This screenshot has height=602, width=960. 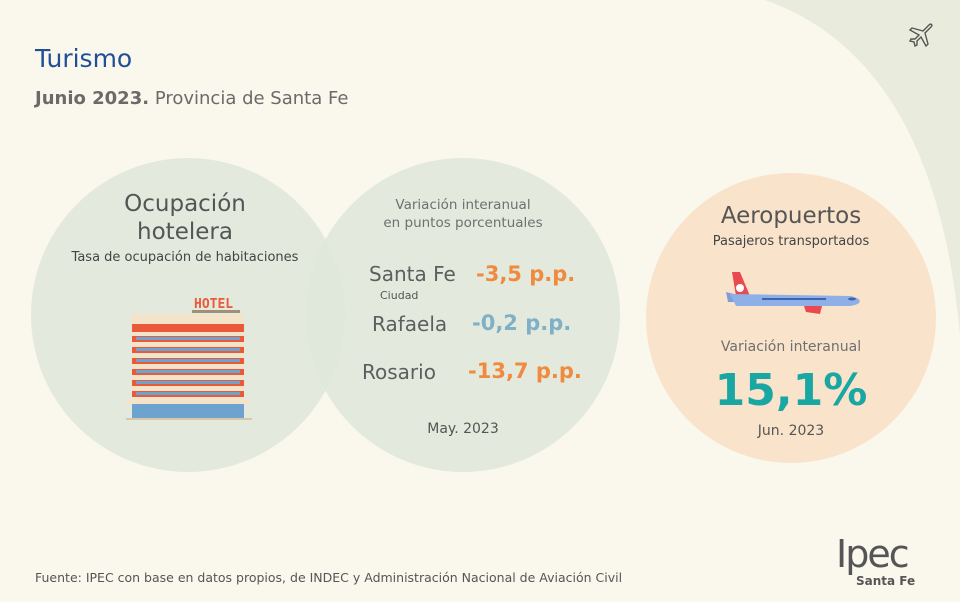 What do you see at coordinates (410, 324) in the screenshot?
I see `city-rafaela: Rafaela` at bounding box center [410, 324].